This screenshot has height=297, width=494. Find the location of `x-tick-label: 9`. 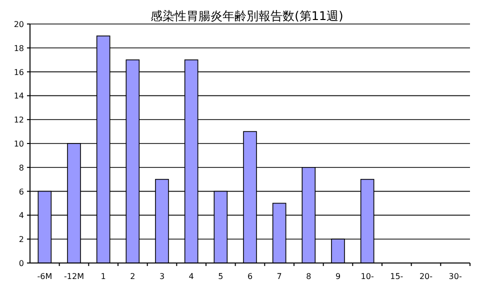

x-tick-label: 9 is located at coordinates (338, 276).